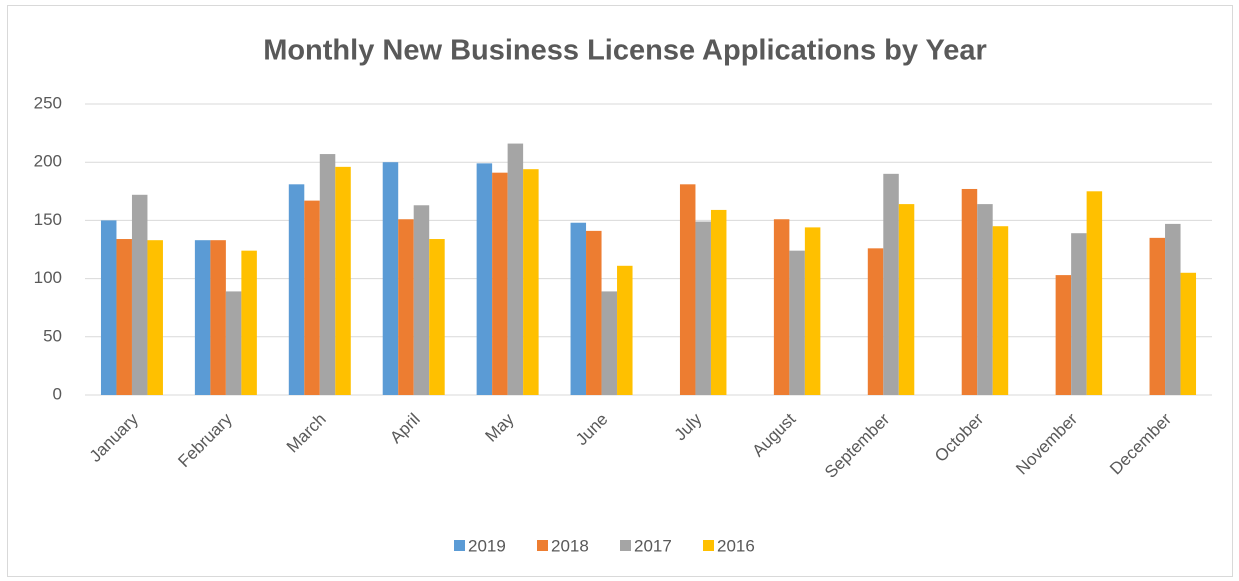 This screenshot has height=581, width=1239. Describe the element at coordinates (48, 277) in the screenshot. I see `y-tick-label: 100` at that location.